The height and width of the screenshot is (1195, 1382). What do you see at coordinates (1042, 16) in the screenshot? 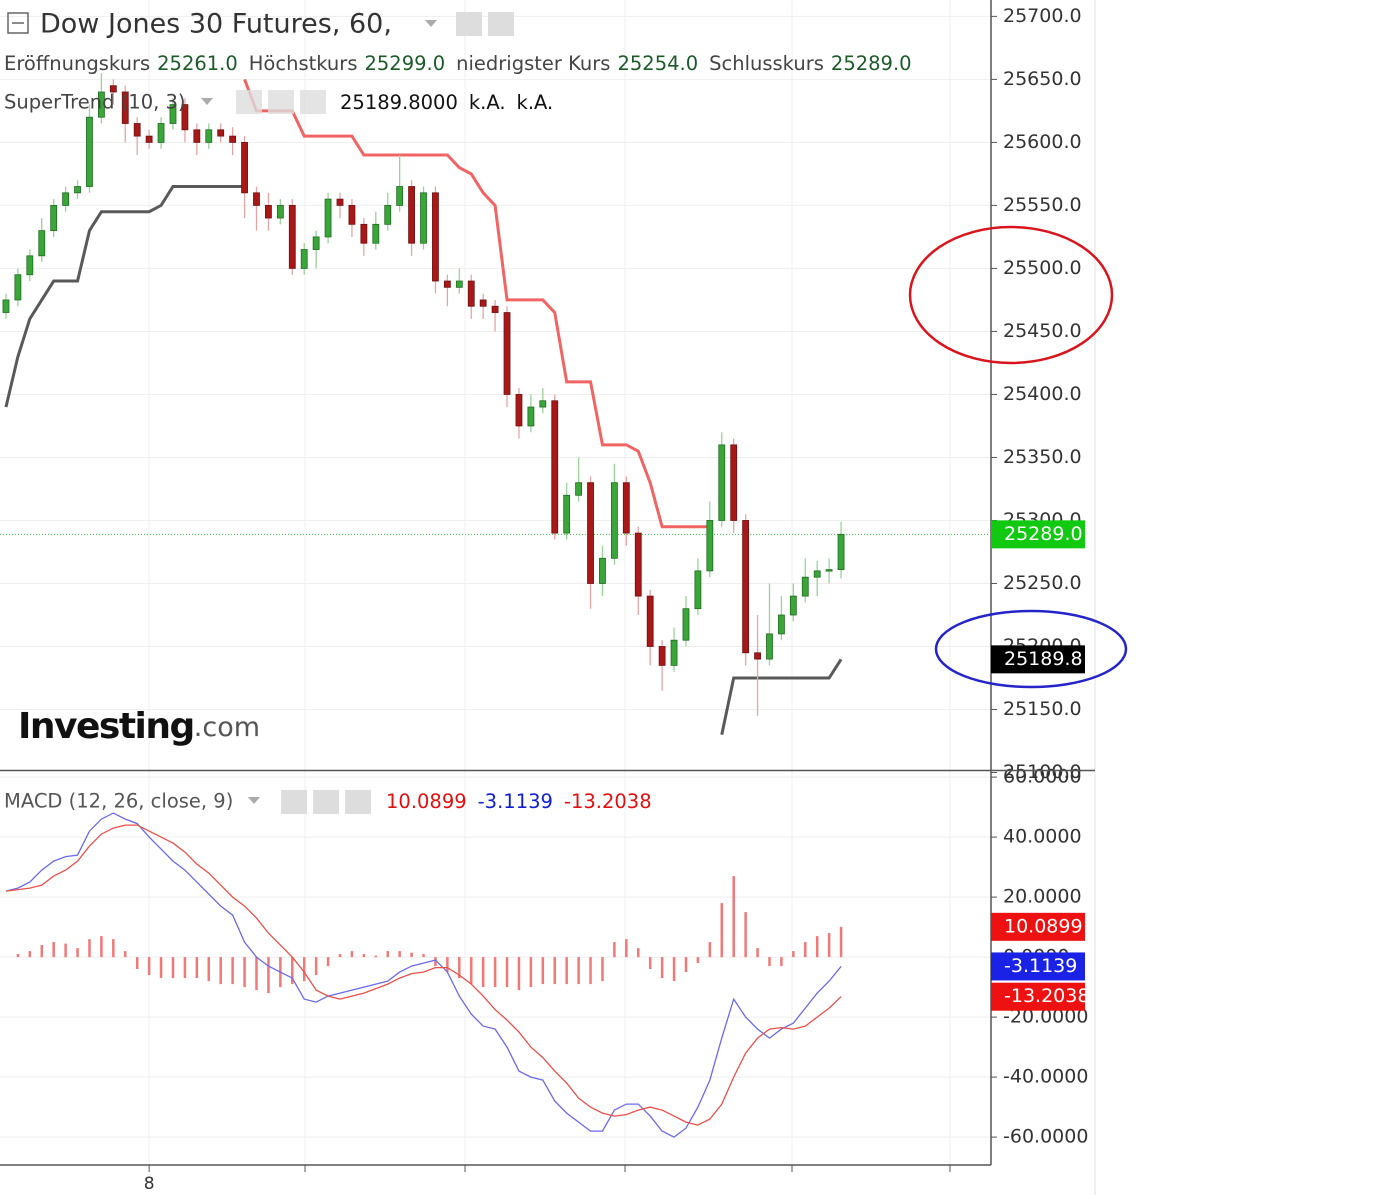
I see `y-tick-label: 25700.0` at bounding box center [1042, 16].